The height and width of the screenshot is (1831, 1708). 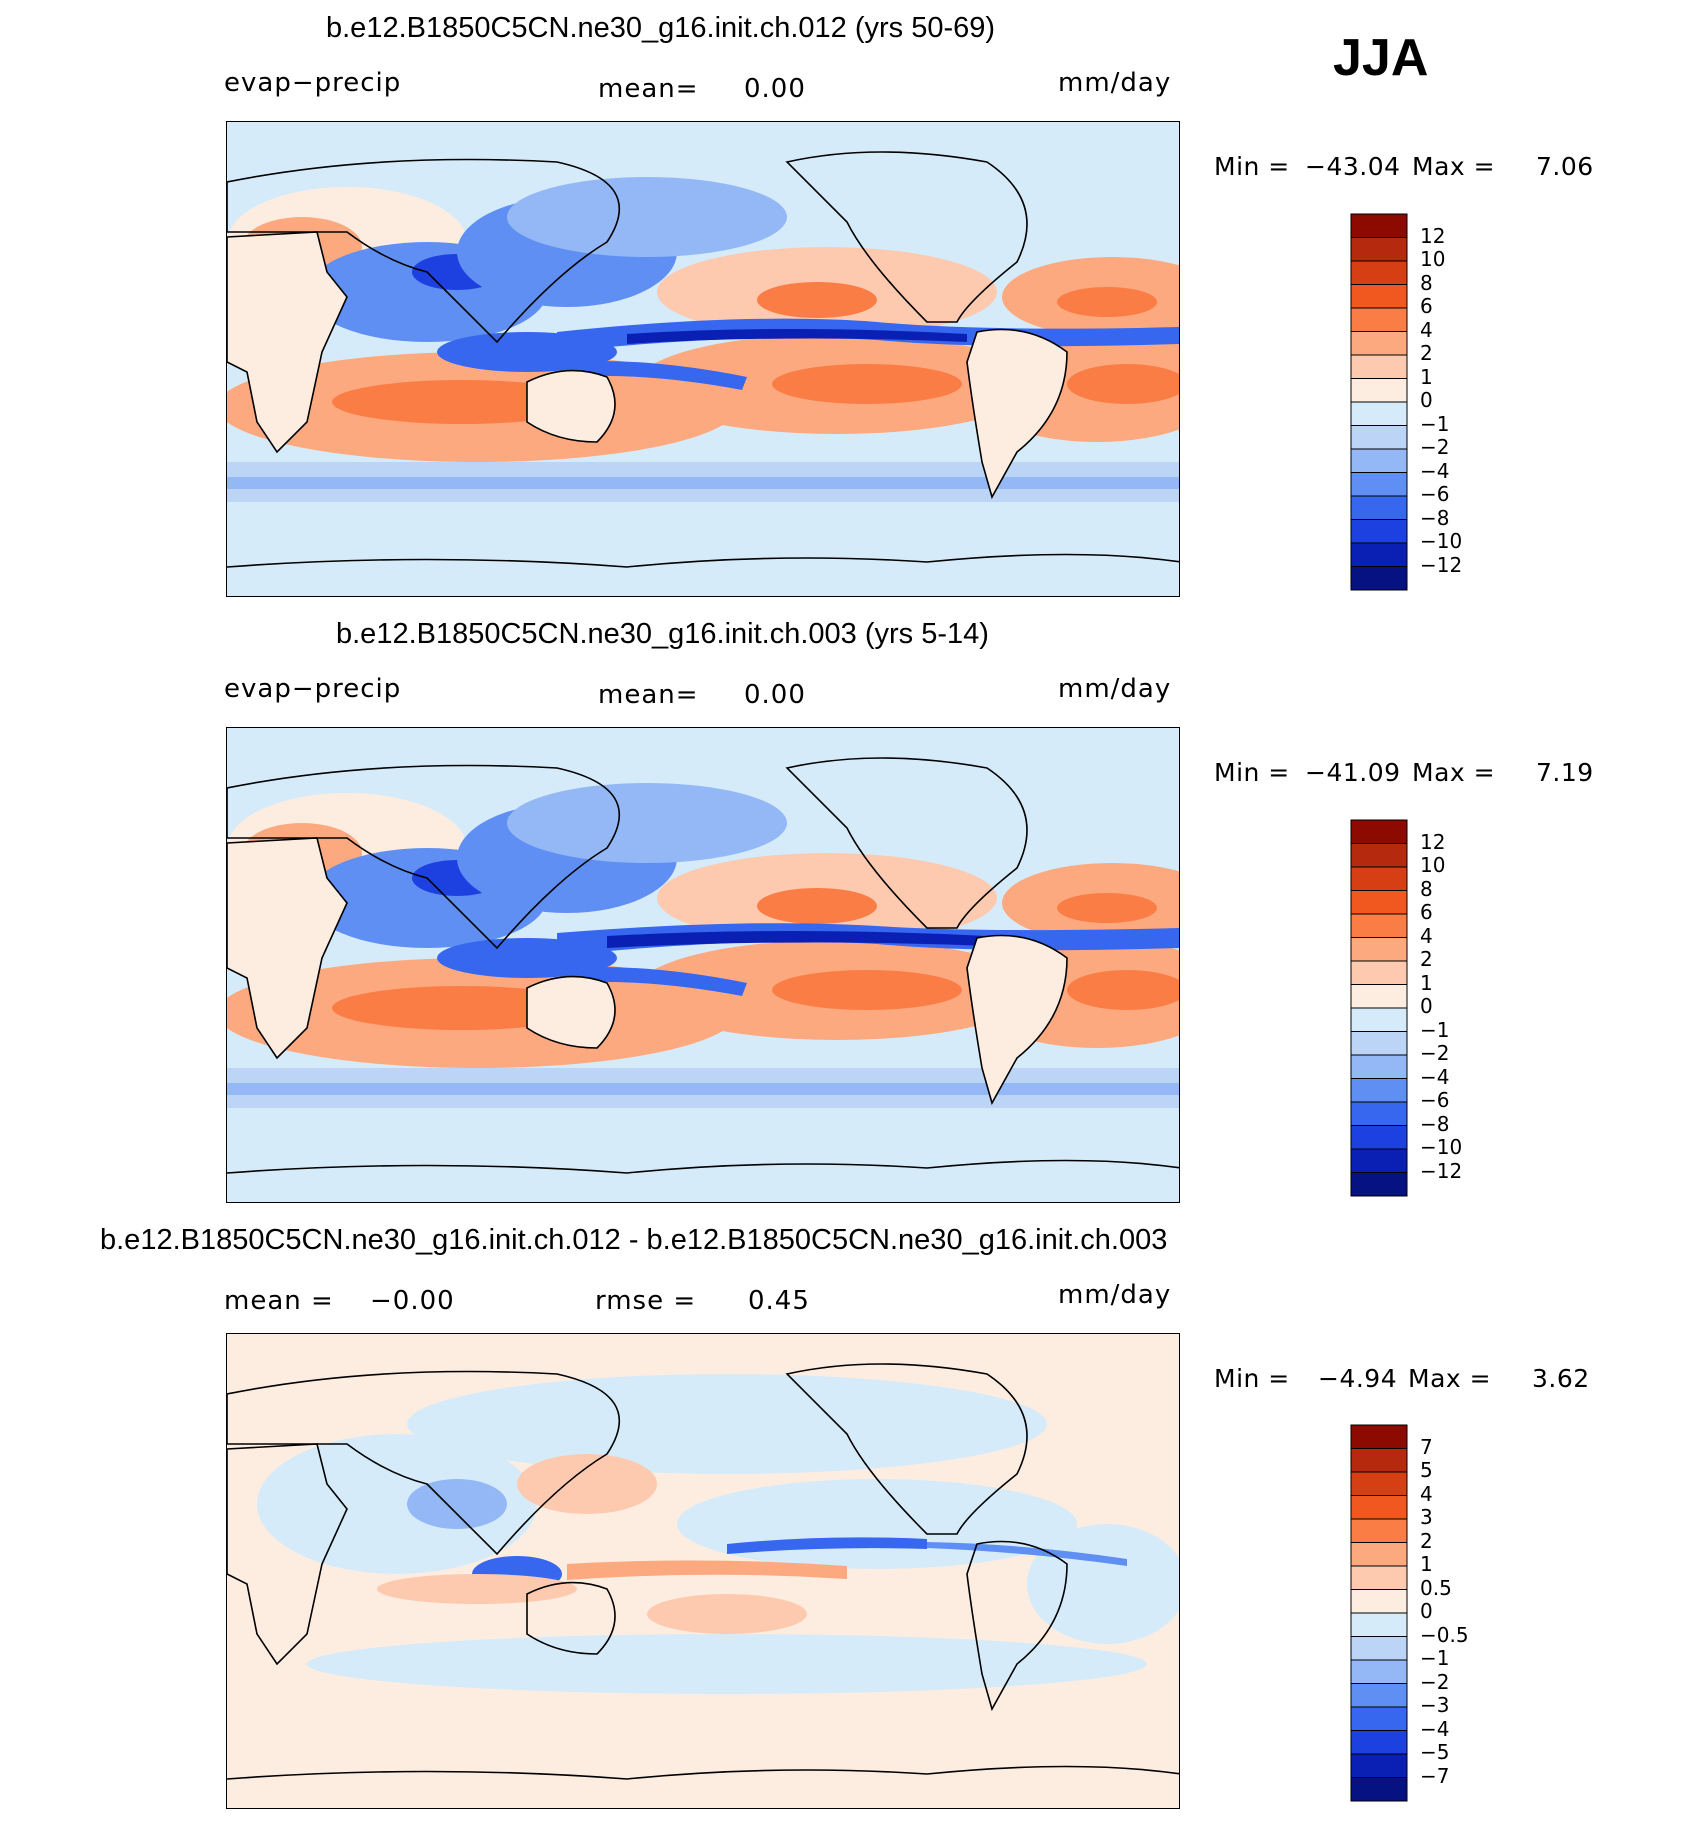 What do you see at coordinates (424, 857) in the screenshot?
I see `continent-eurasia` at bounding box center [424, 857].